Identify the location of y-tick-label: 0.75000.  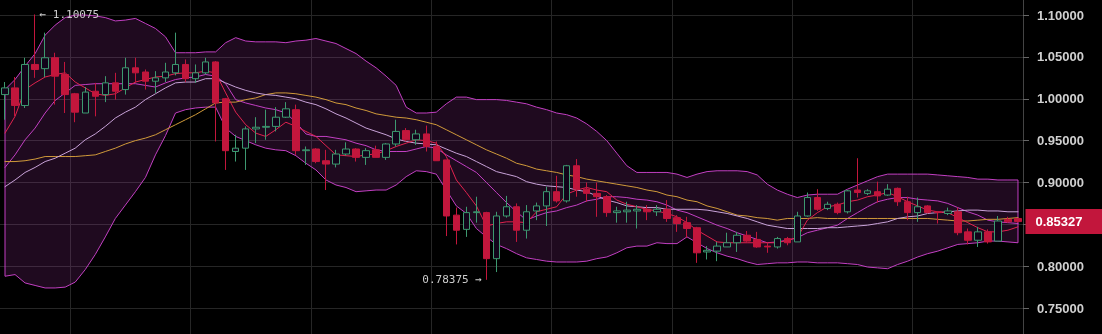
(1060, 308).